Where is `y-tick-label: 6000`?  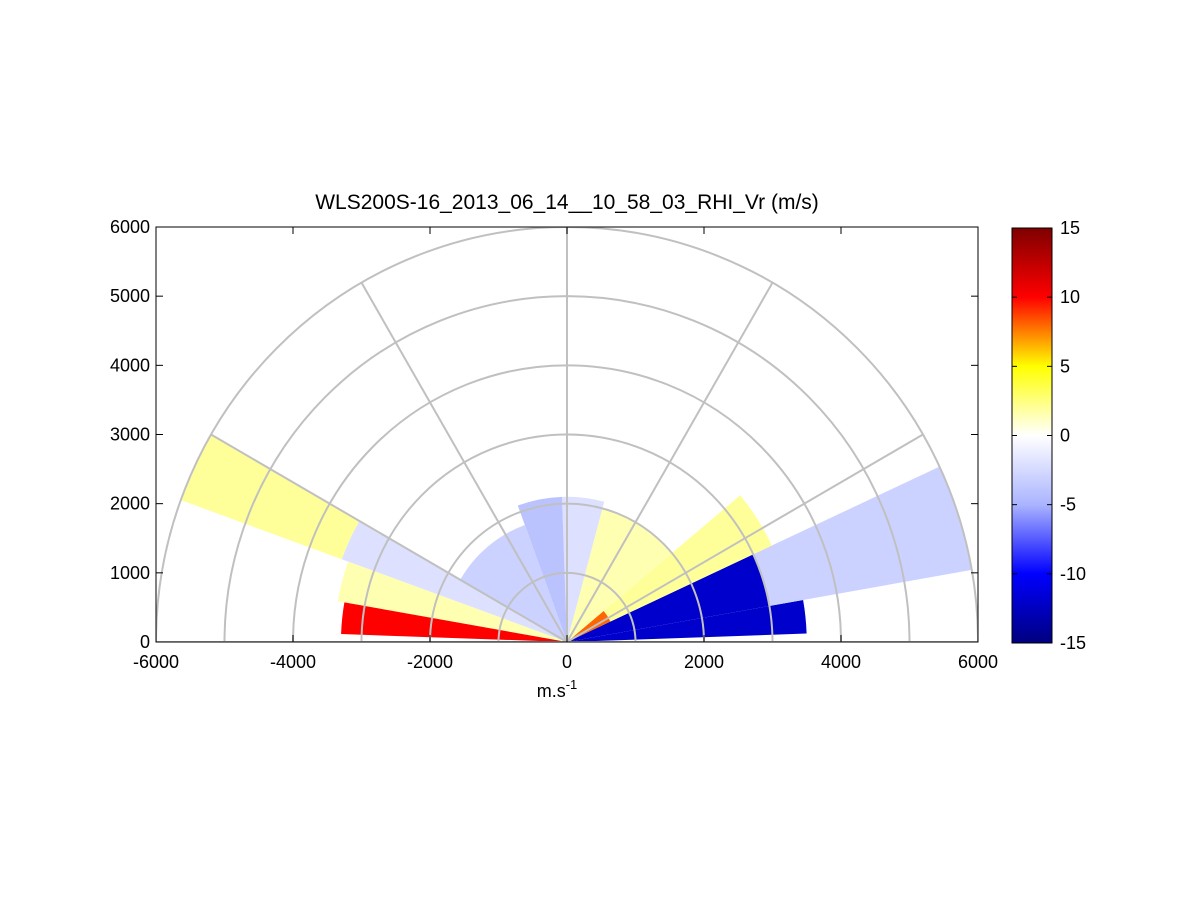 y-tick-label: 6000 is located at coordinates (130, 227).